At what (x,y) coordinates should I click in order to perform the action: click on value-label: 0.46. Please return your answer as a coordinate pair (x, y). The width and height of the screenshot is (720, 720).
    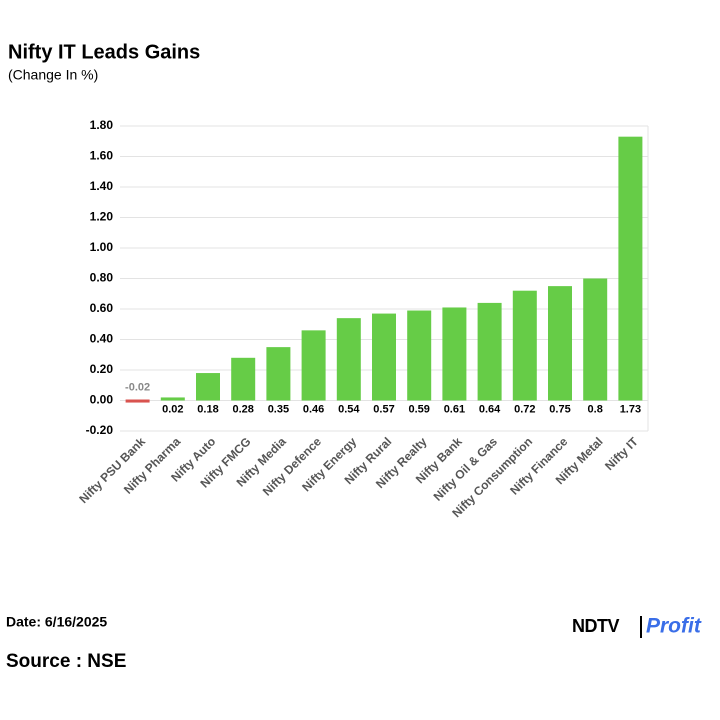
    Looking at the image, I should click on (313, 409).